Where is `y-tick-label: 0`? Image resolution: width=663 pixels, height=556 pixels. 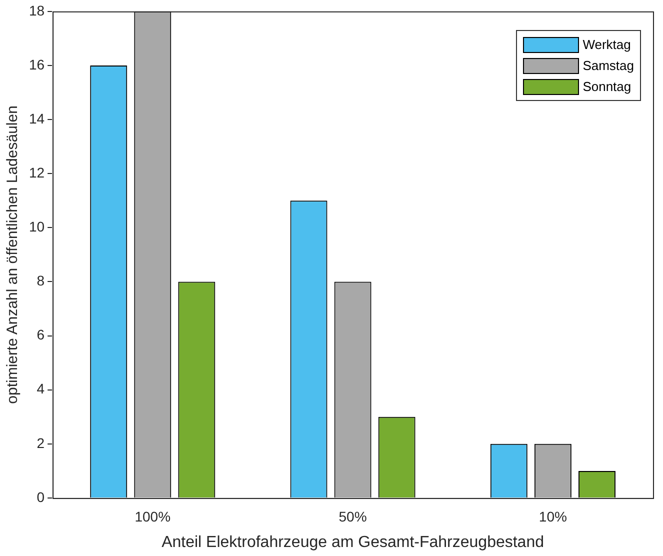
y-tick-label: 0 is located at coordinates (40, 496).